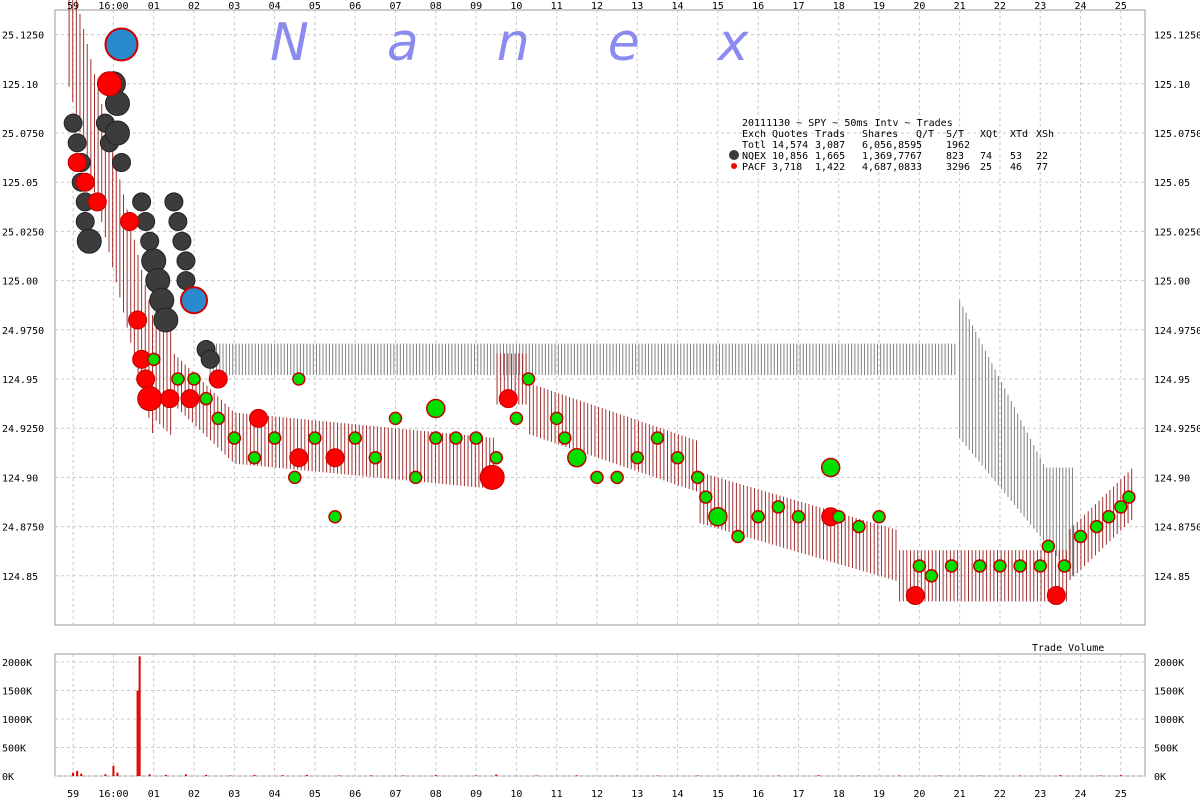  I want to click on time-tick-label-top: 04, so click(275, 6).